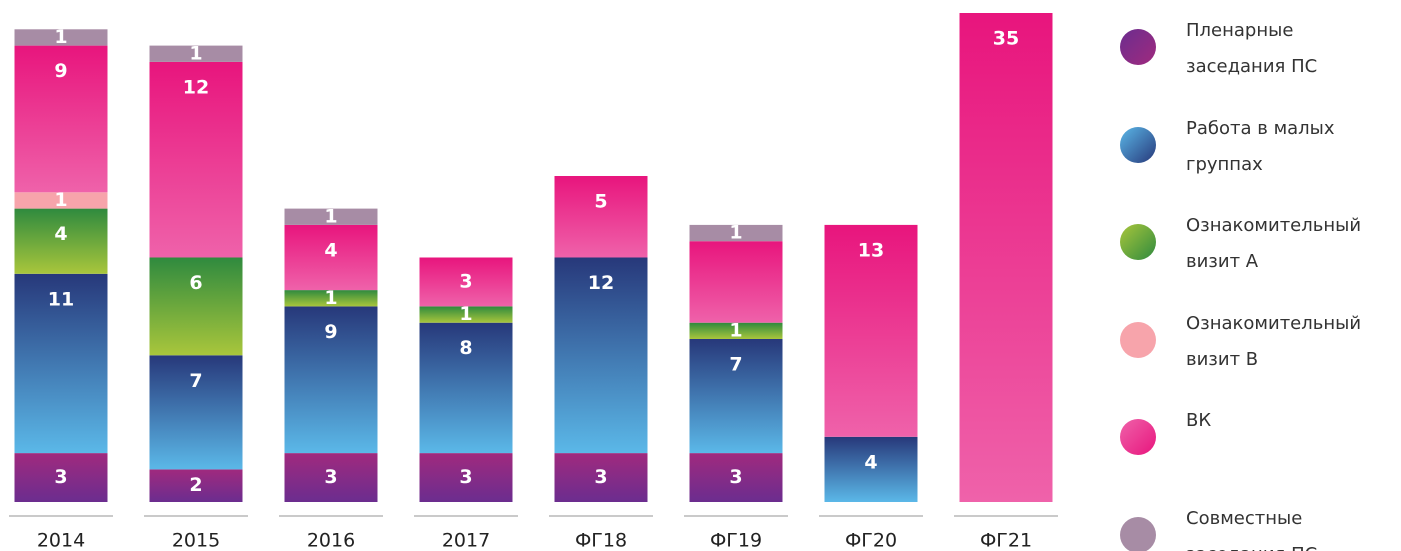 The image size is (1401, 551). Describe the element at coordinates (871, 250) in the screenshot. I see `data-label: 13` at that location.